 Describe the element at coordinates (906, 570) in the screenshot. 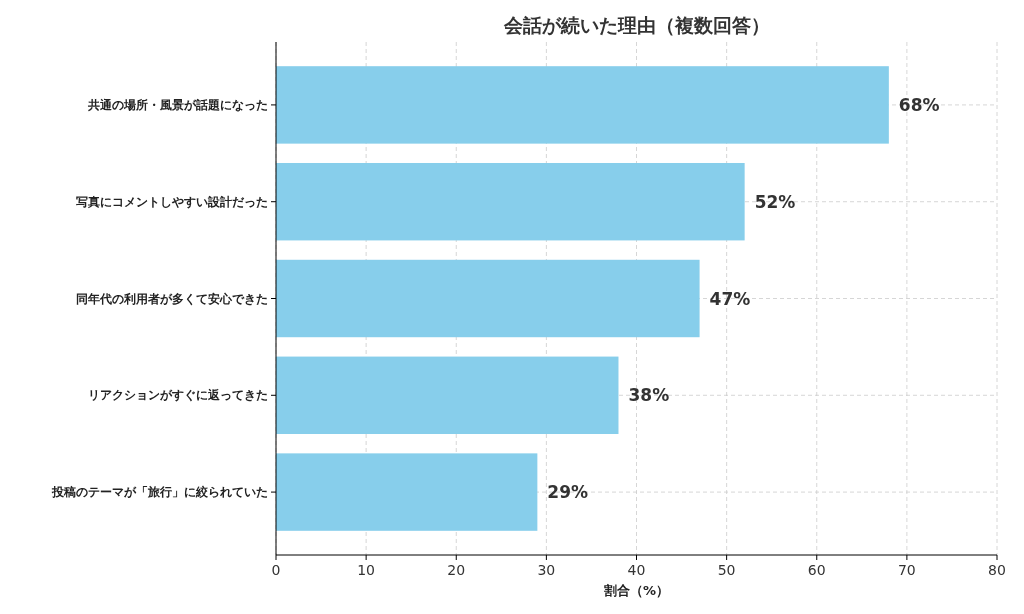

I see `x-tick-label: 70` at that location.